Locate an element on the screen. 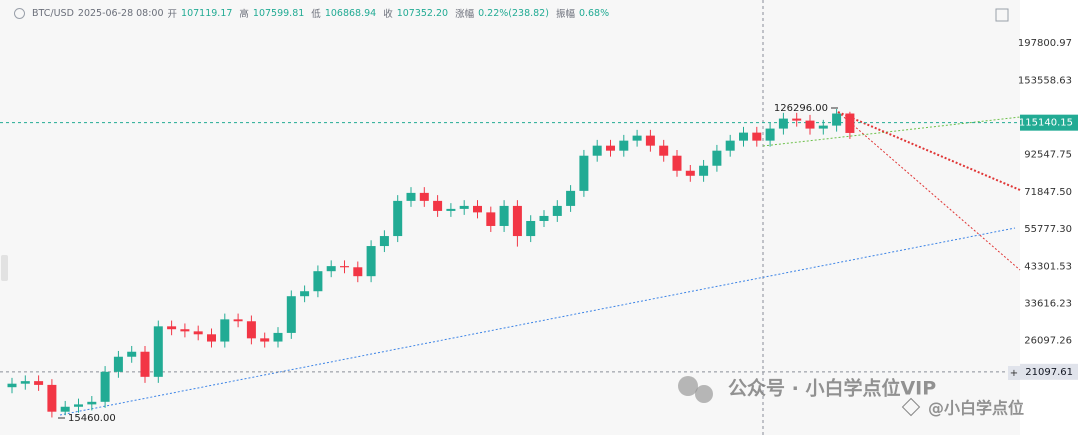  field-label: 开 is located at coordinates (172, 14).